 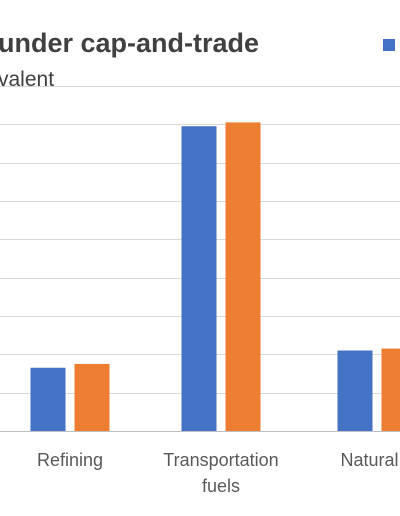 I want to click on x-tick-label: Refining, so click(x=70, y=460).